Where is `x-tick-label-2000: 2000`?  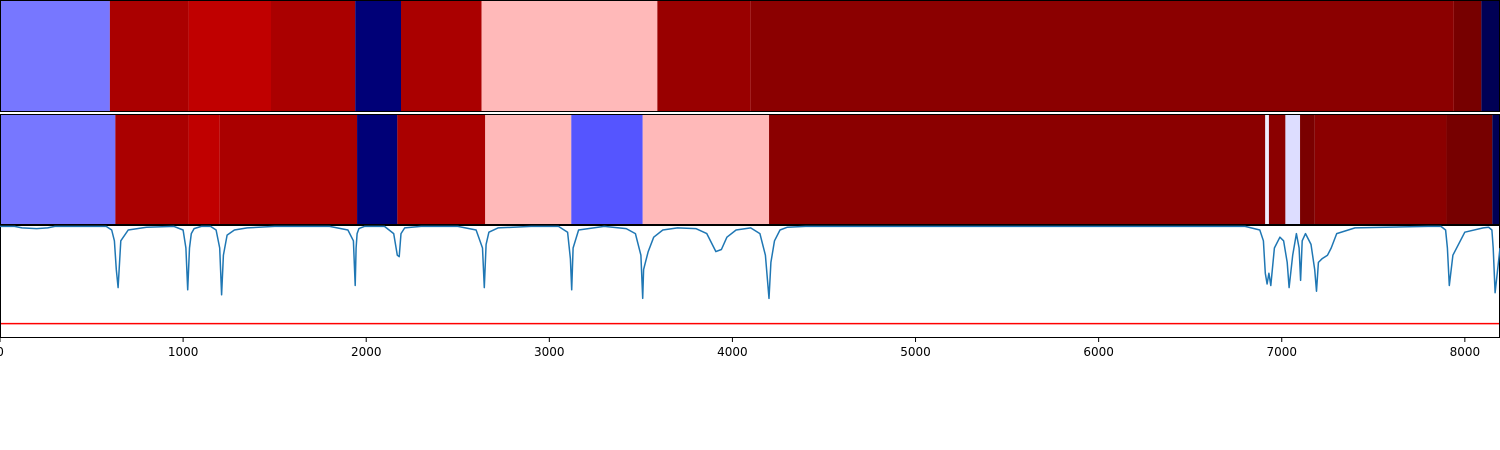
x-tick-label-2000: 2000 is located at coordinates (366, 352).